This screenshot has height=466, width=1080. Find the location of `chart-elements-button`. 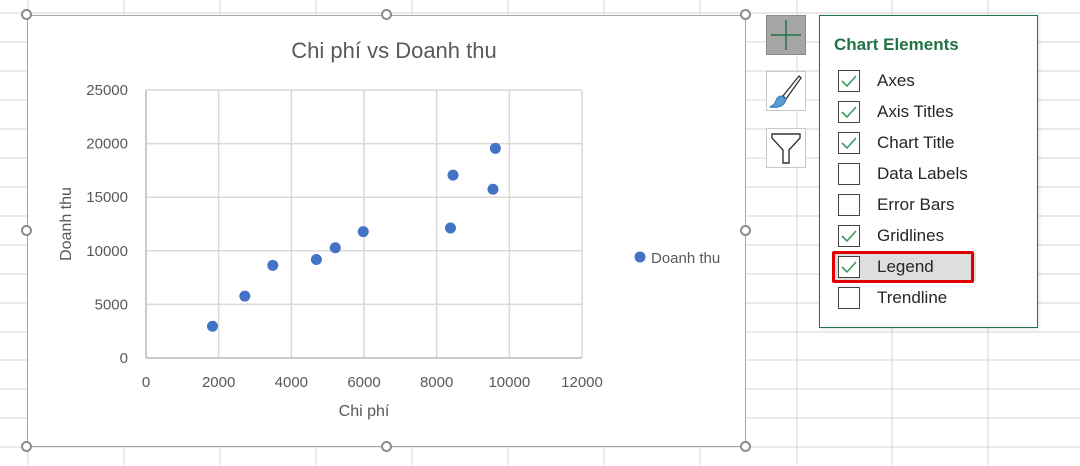

chart-elements-button is located at coordinates (786, 35).